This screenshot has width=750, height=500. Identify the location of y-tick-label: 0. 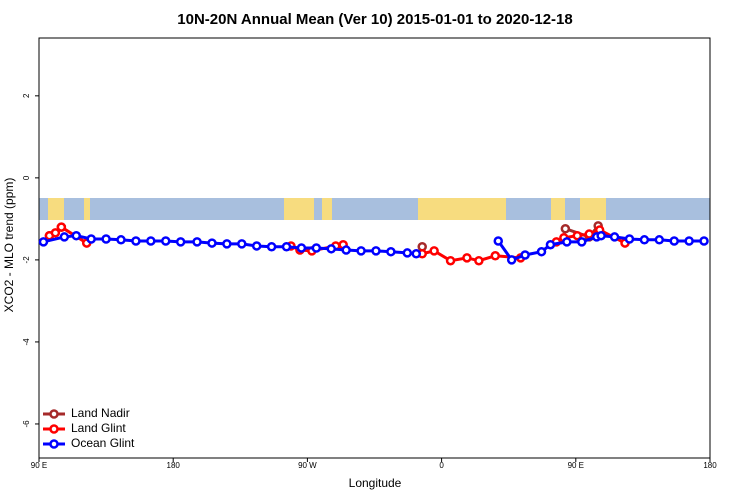
(26, 177).